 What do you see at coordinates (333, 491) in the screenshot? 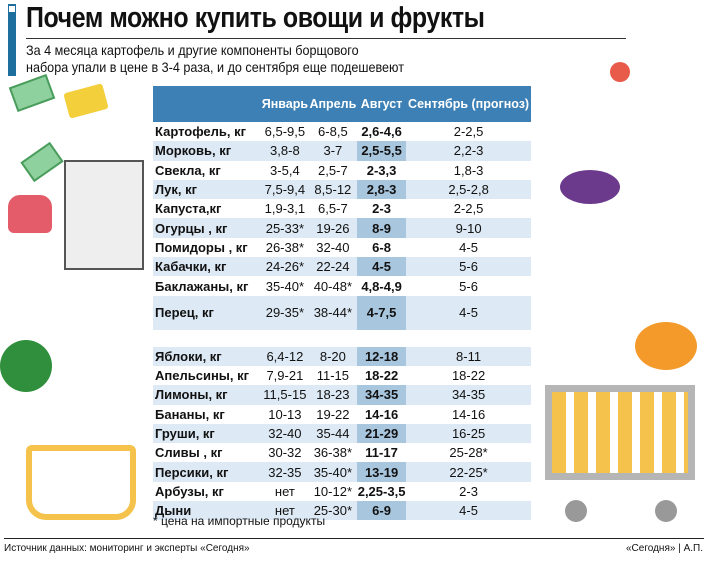
I see `price-april: 10-12*` at bounding box center [333, 491].